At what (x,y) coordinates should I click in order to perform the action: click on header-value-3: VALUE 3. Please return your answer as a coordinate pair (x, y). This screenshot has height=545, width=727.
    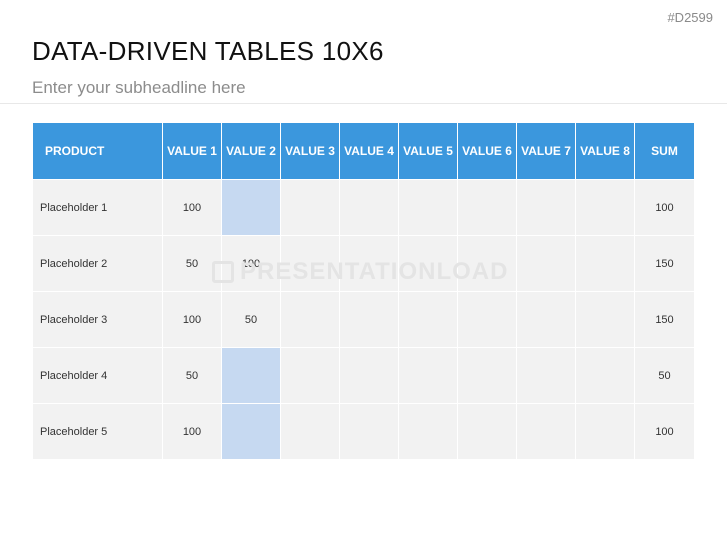
    Looking at the image, I should click on (310, 151).